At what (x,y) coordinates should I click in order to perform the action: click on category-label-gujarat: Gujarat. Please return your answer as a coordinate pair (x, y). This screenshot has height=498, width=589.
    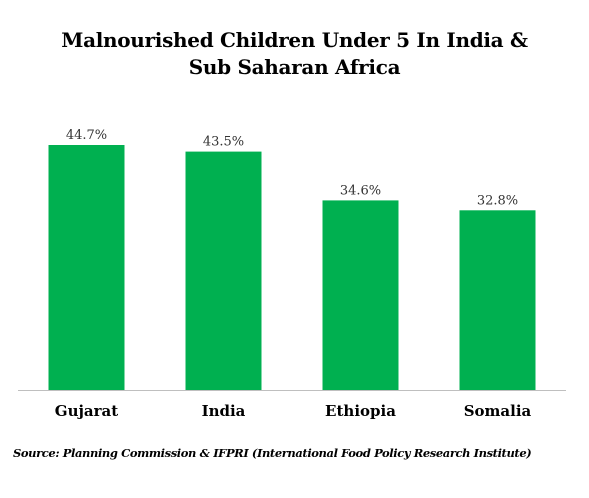
    Looking at the image, I should click on (86, 411).